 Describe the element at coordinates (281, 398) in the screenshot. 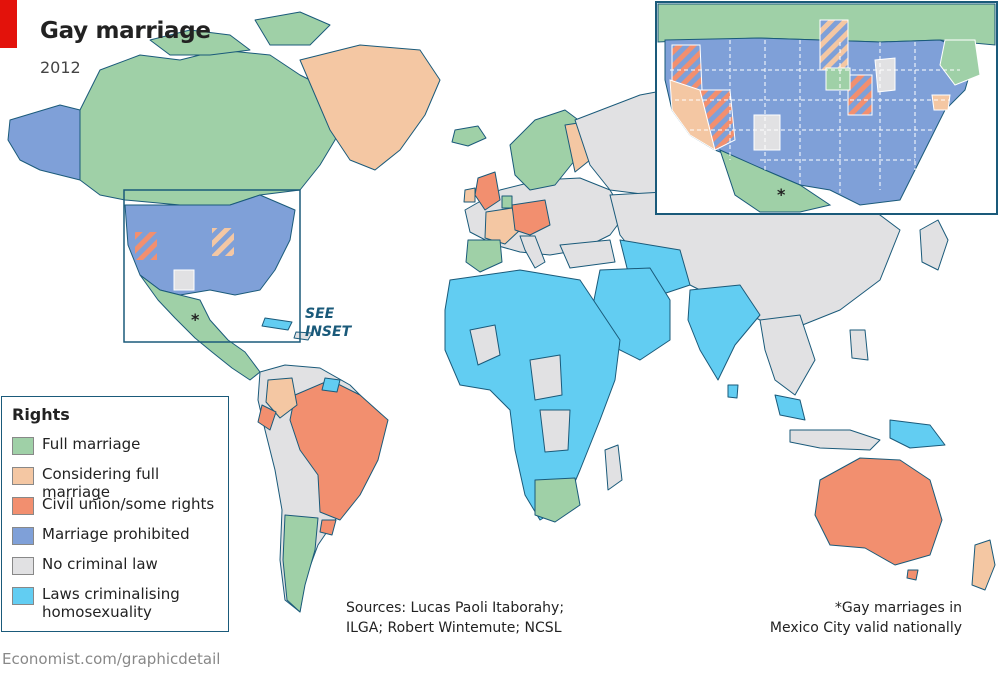

I see `colombia-region` at that location.